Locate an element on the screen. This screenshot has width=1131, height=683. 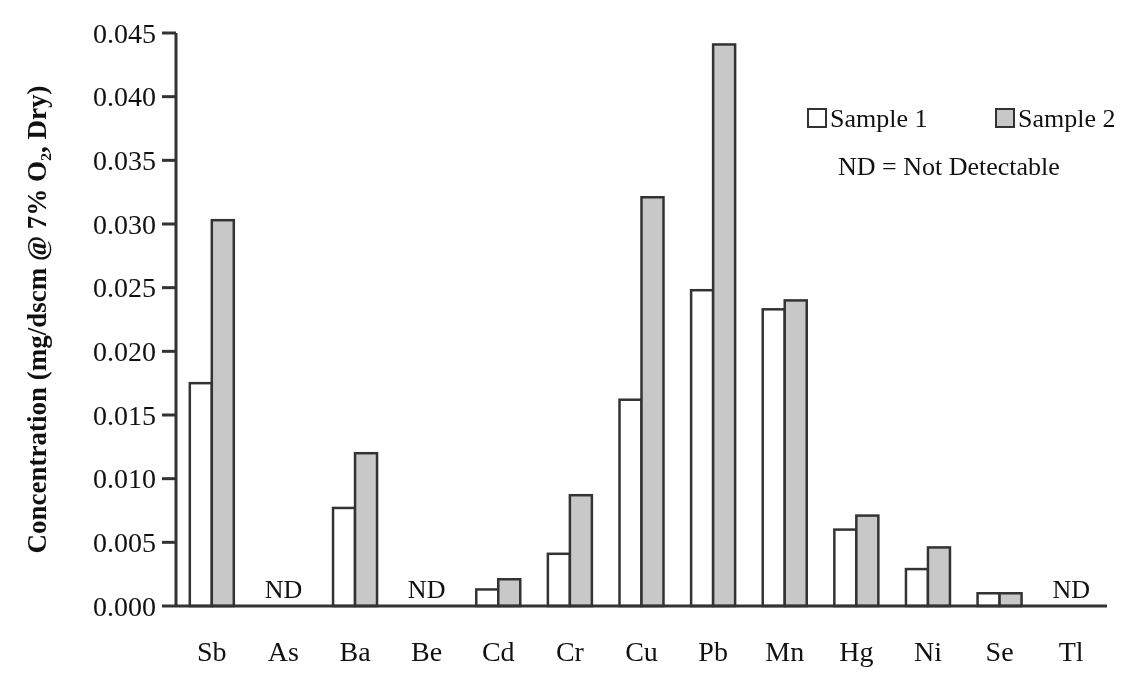
y-tick-label: 0.040 is located at coordinates (124, 97).